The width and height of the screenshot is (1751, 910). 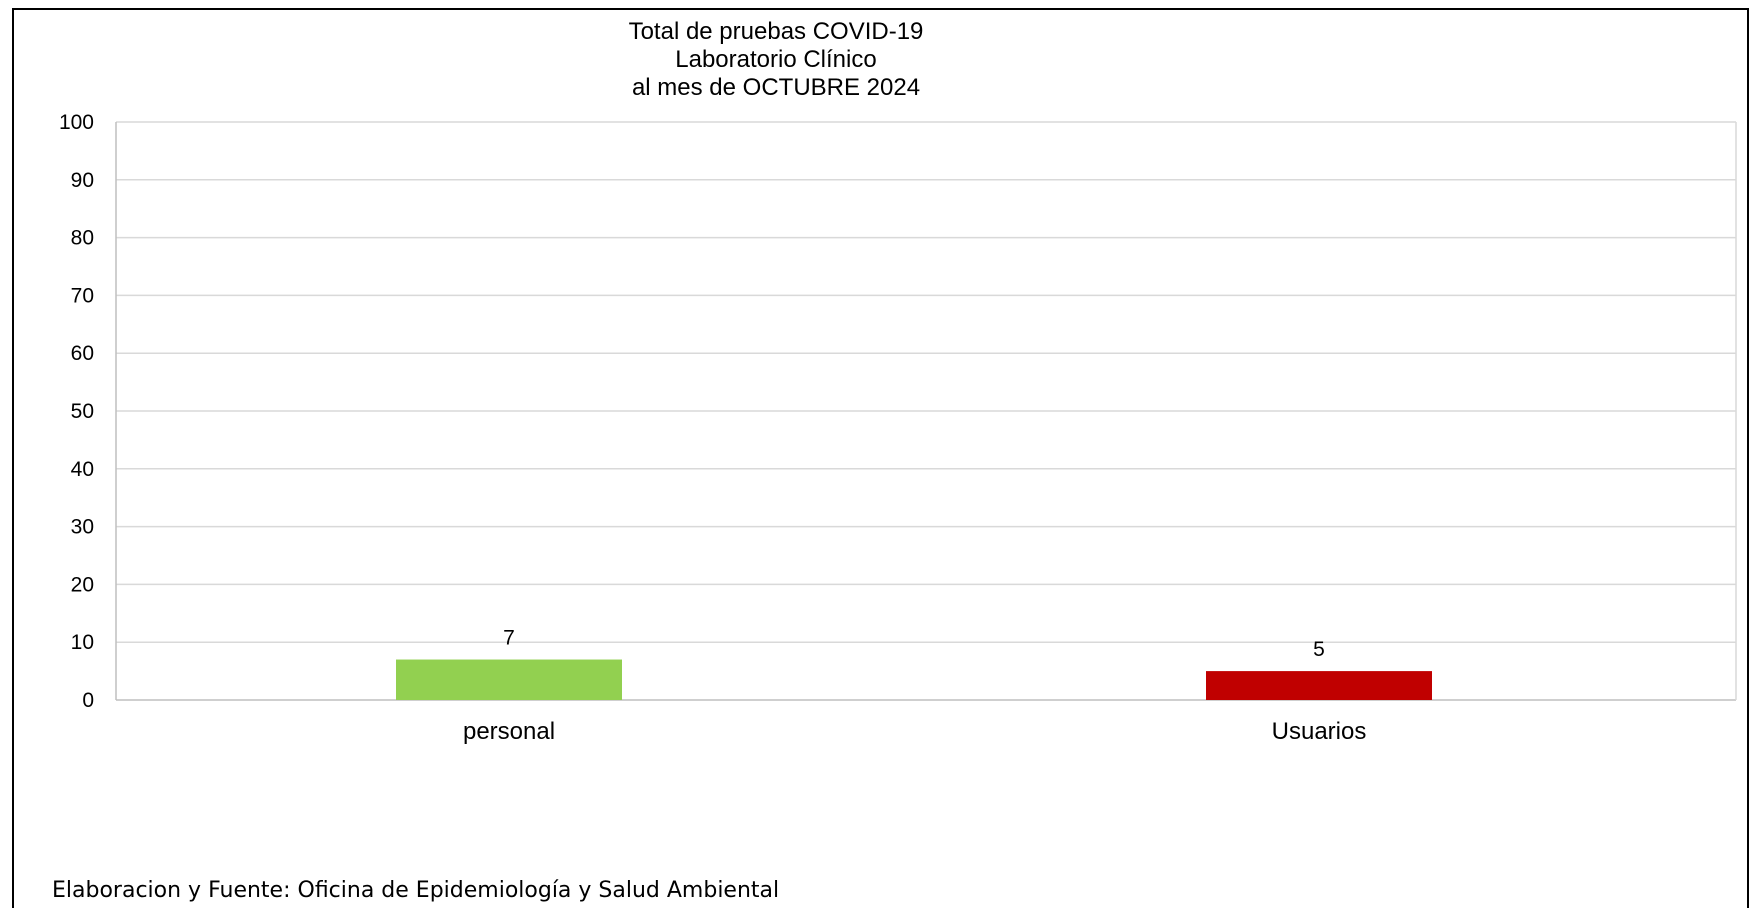 What do you see at coordinates (509, 679) in the screenshot?
I see `bar-personal` at bounding box center [509, 679].